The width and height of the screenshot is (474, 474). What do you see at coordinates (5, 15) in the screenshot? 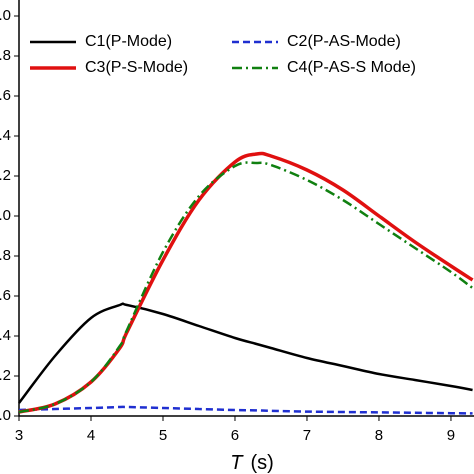
I see `y-tick-label: 2.0` at bounding box center [5, 15].